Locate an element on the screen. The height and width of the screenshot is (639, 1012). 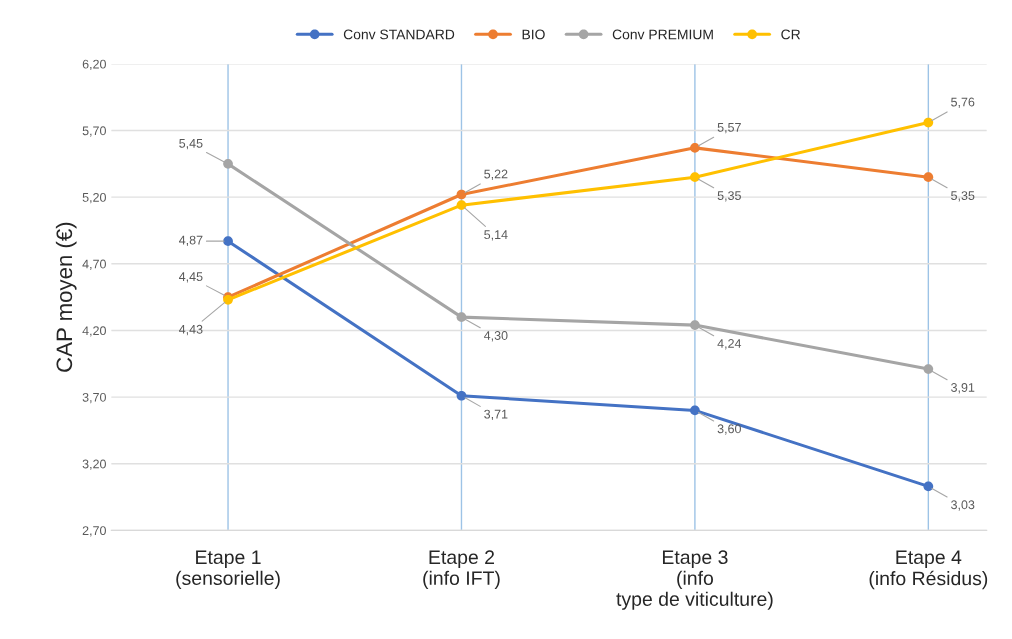
y-tick-label: 5,20 is located at coordinates (94, 198).